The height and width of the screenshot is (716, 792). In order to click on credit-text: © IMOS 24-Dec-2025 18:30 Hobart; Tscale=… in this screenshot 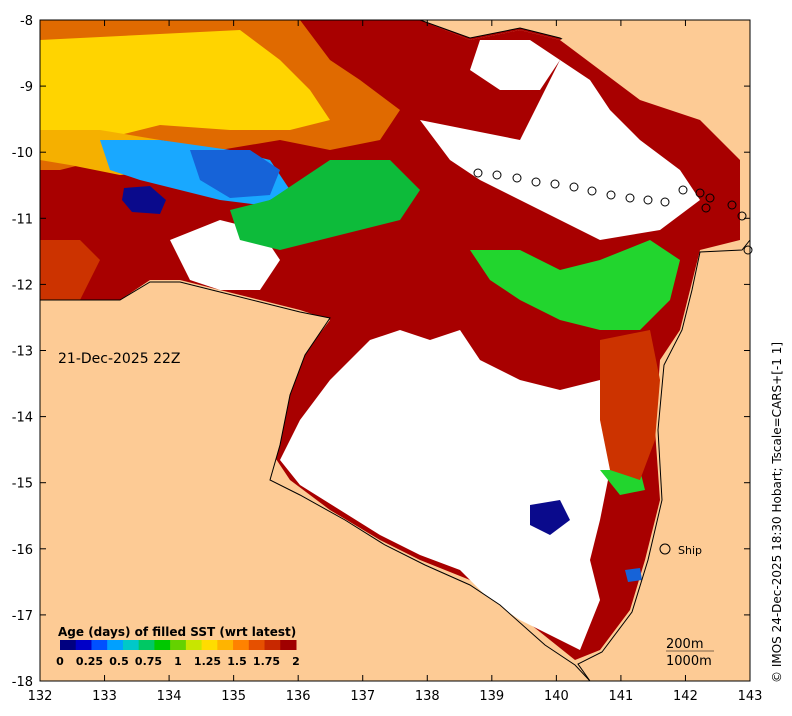, I will do `click(777, 512)`.